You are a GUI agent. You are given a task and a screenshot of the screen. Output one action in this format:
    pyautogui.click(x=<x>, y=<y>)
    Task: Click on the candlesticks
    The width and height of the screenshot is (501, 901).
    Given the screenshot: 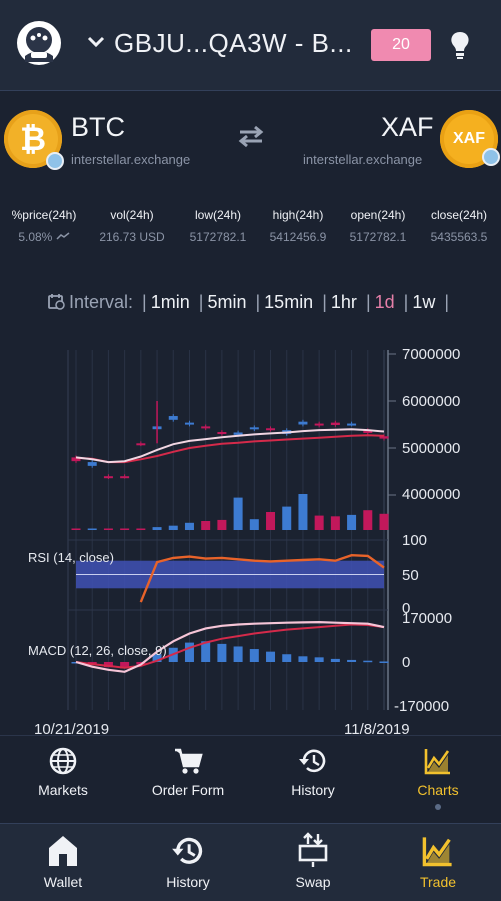 What is the action you would take?
    pyautogui.click(x=230, y=440)
    